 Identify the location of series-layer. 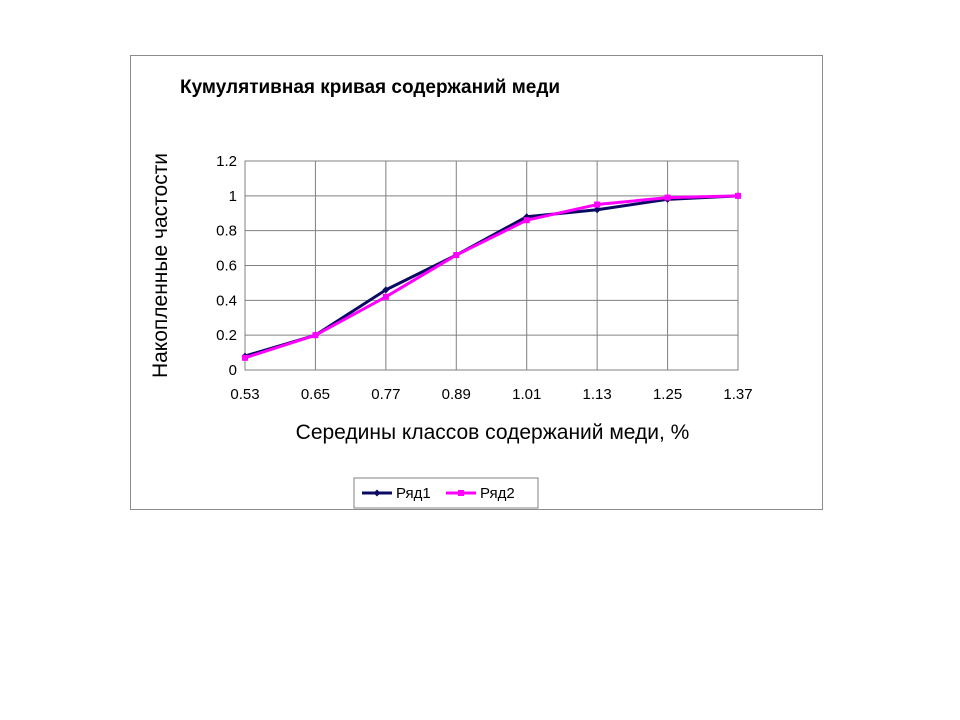
(491, 276).